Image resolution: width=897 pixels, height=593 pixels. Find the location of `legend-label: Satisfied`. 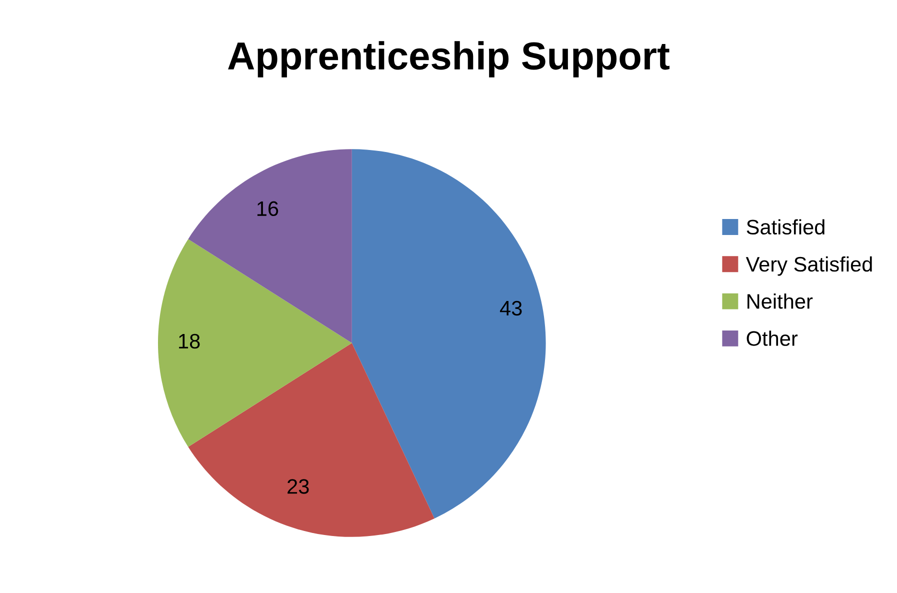

legend-label: Satisfied is located at coordinates (785, 227).